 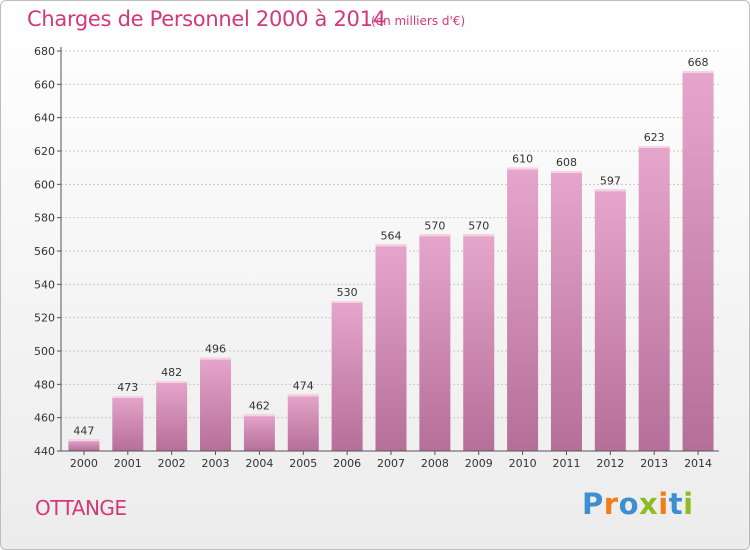 I want to click on x-tick-label: 2013, so click(x=654, y=463).